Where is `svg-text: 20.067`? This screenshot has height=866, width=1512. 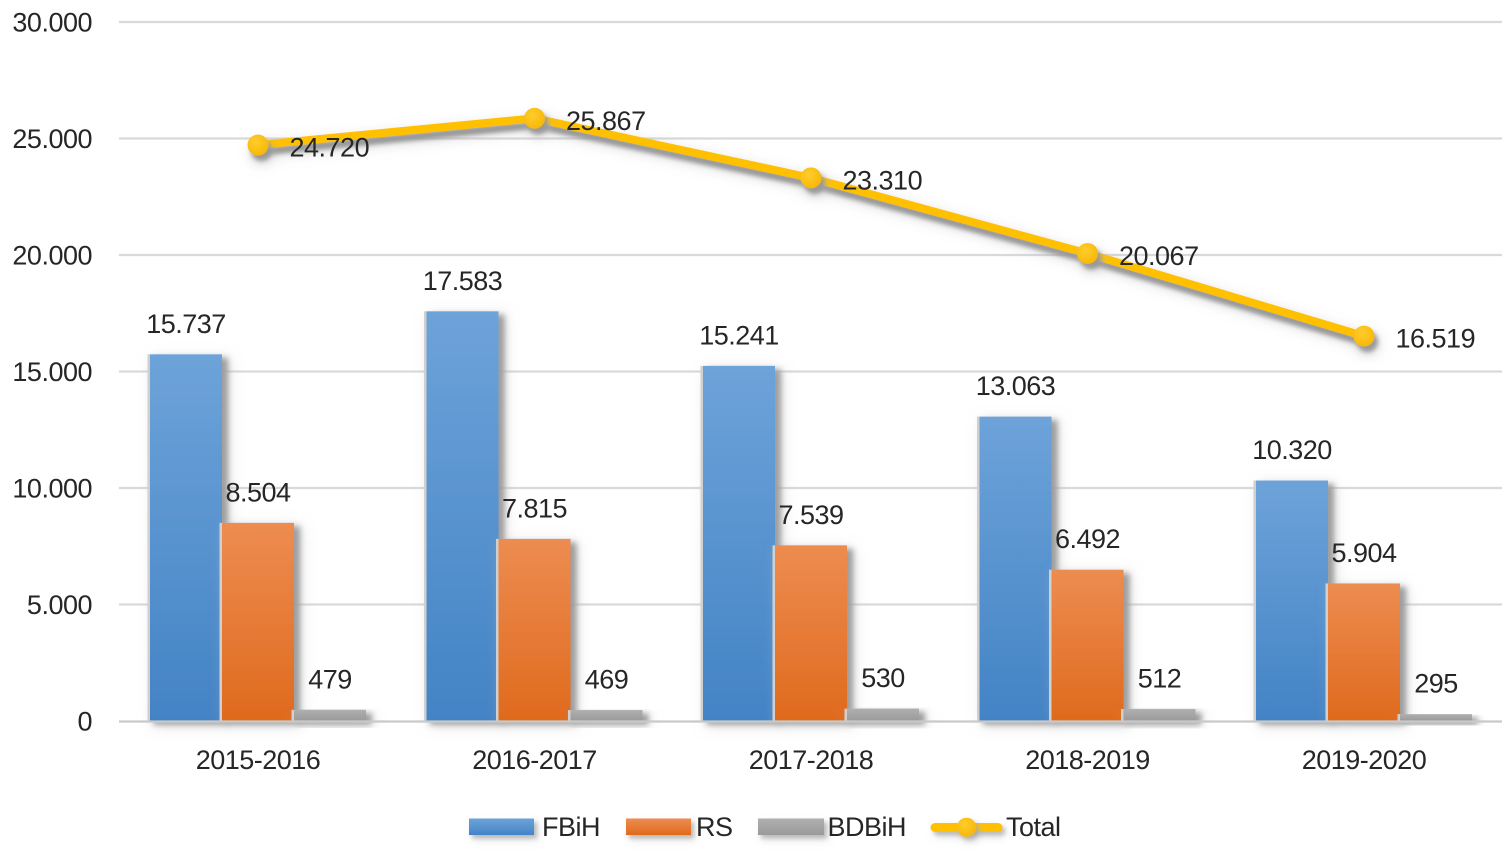
svg-text: 20.067 is located at coordinates (1159, 256).